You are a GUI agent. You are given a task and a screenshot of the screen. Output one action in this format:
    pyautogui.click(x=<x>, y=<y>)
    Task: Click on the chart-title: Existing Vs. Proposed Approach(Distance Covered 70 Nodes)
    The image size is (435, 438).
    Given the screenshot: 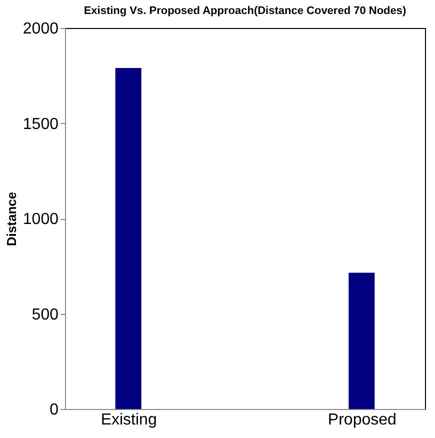 What is the action you would take?
    pyautogui.click(x=245, y=11)
    